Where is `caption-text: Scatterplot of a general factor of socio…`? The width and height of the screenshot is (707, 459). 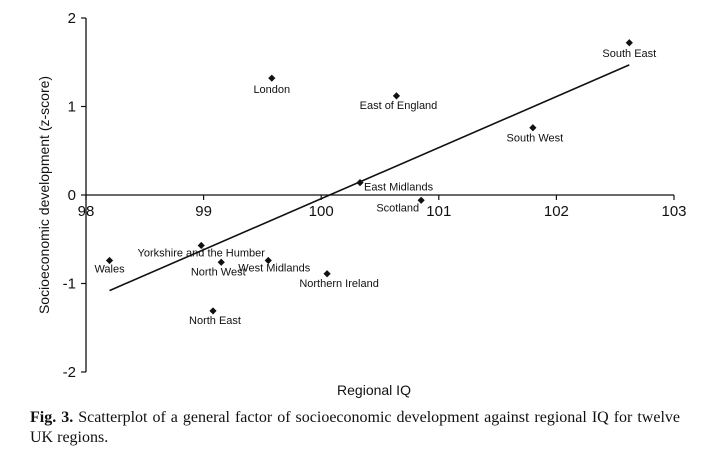 caption-text: Scatterplot of a general factor of socio… is located at coordinates (355, 427).